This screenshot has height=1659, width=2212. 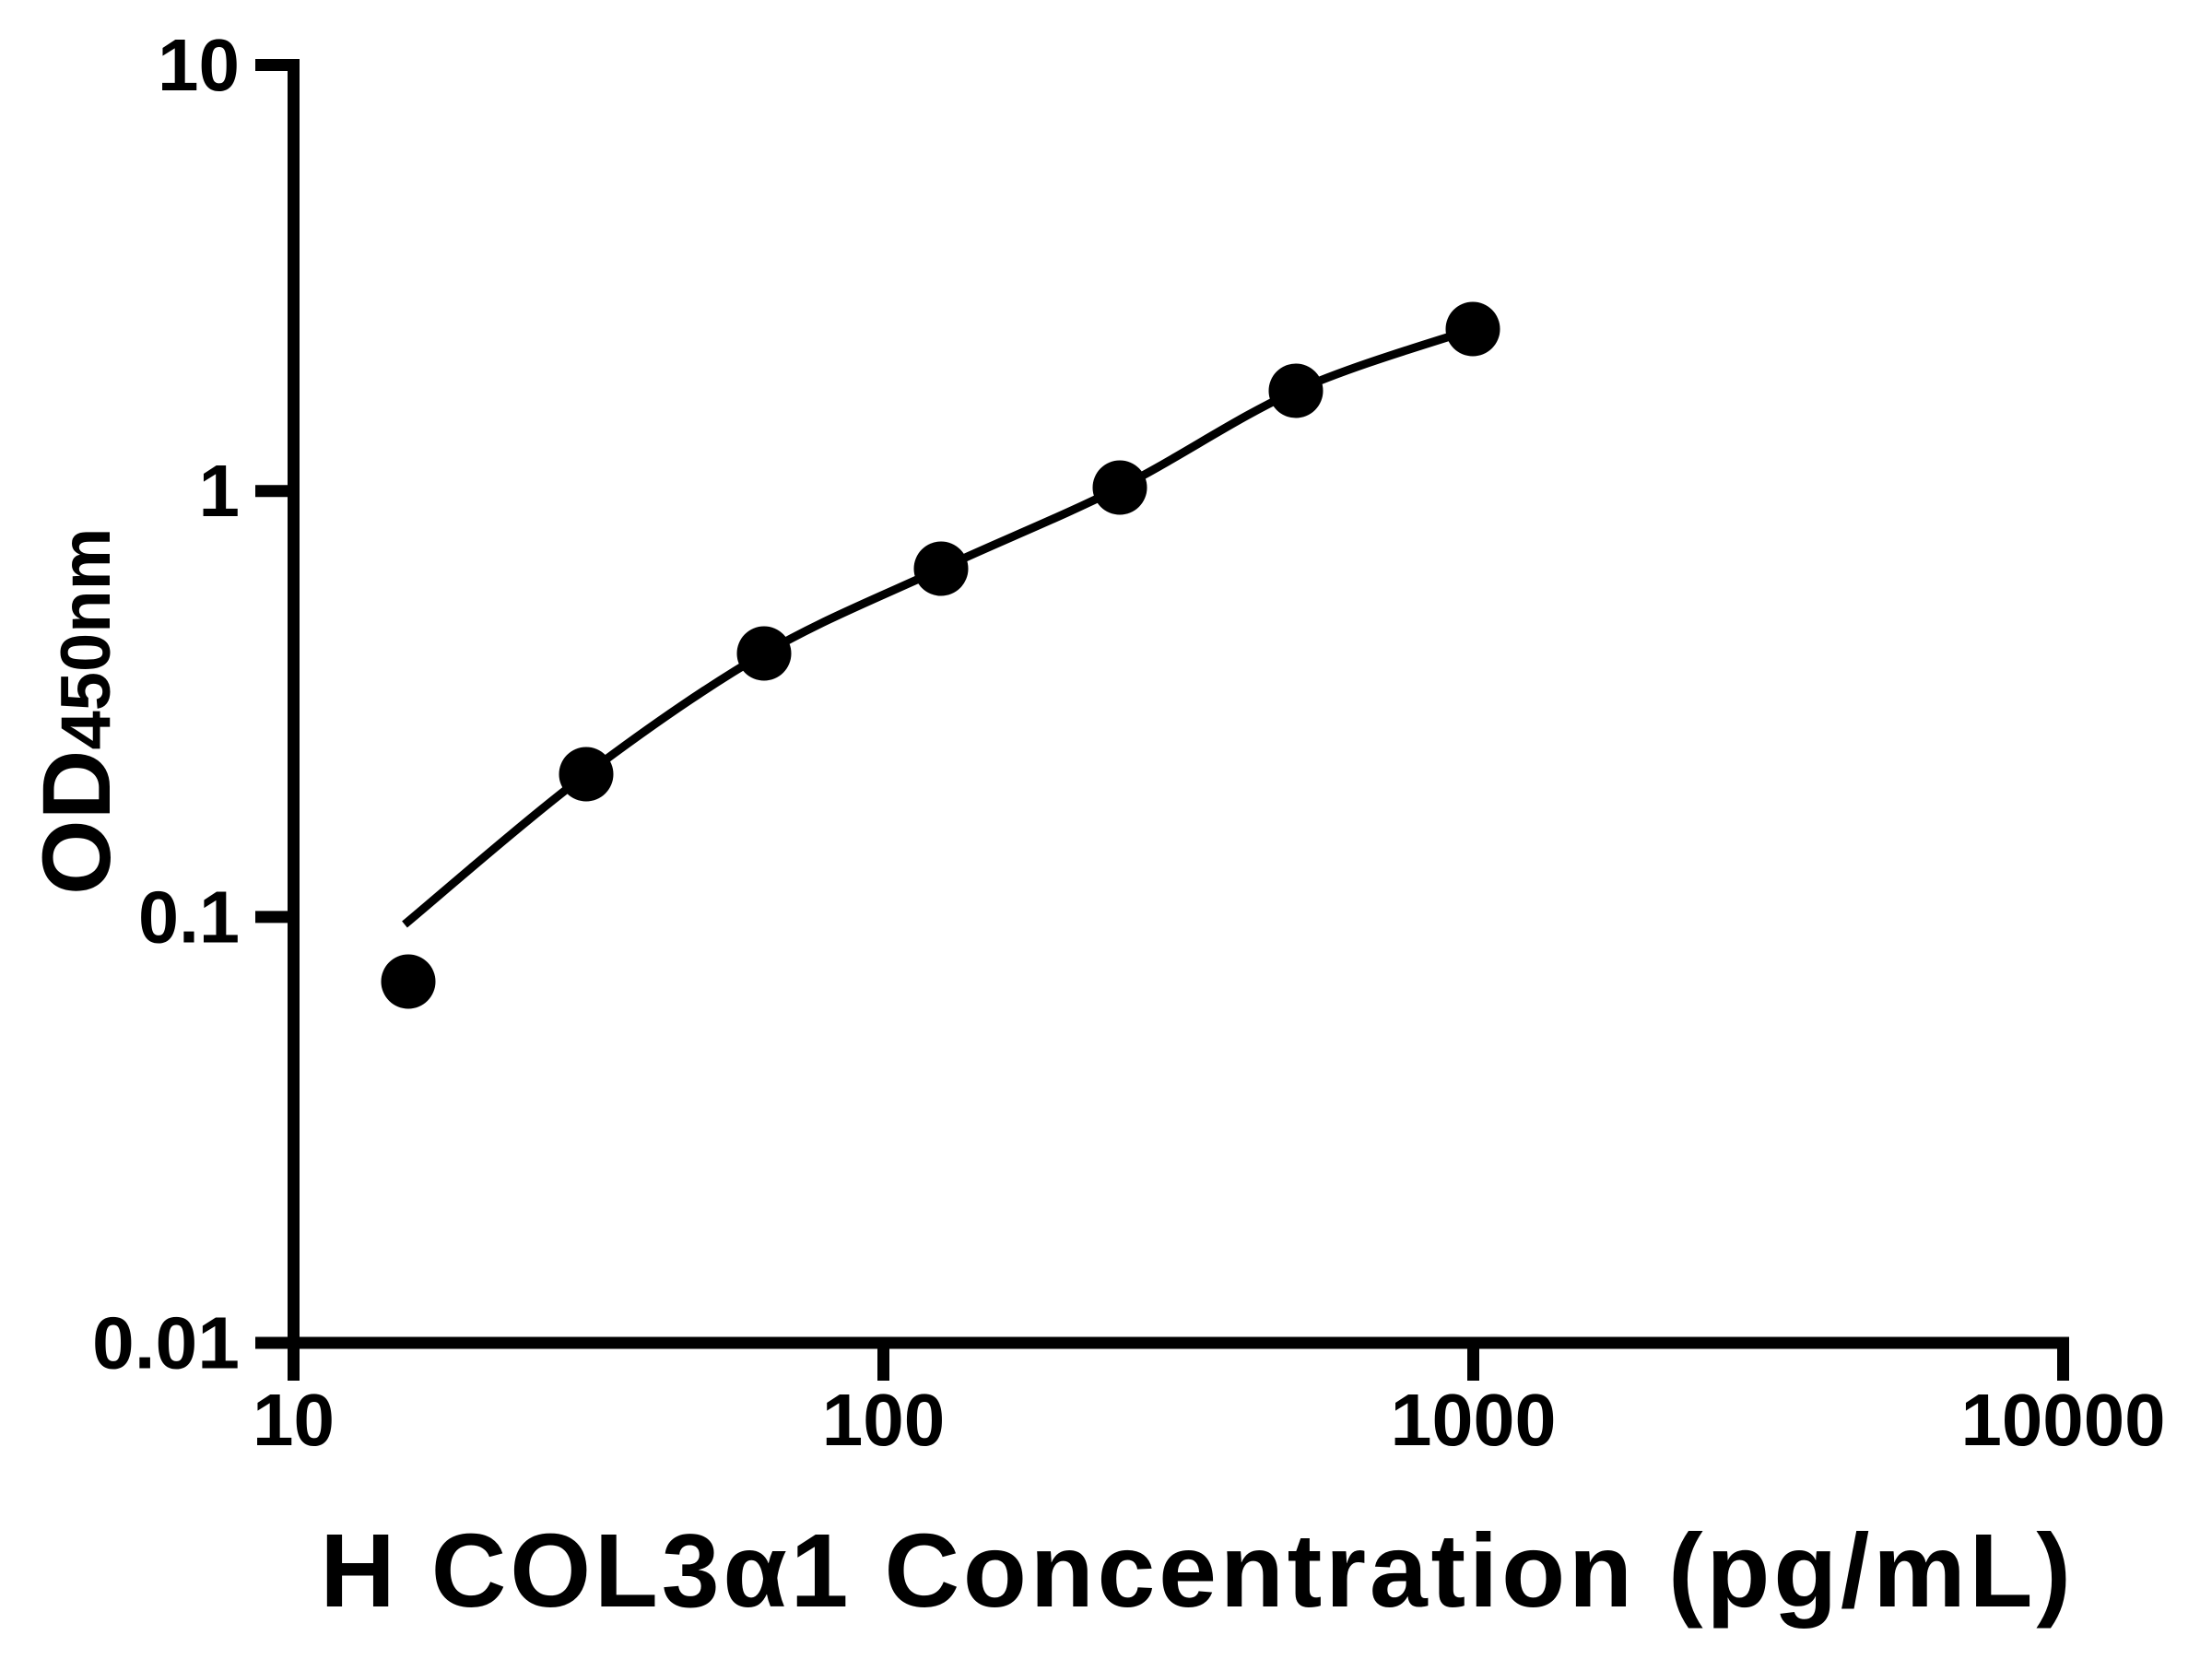 I want to click on svg-text: 0.1, so click(x=189, y=917).